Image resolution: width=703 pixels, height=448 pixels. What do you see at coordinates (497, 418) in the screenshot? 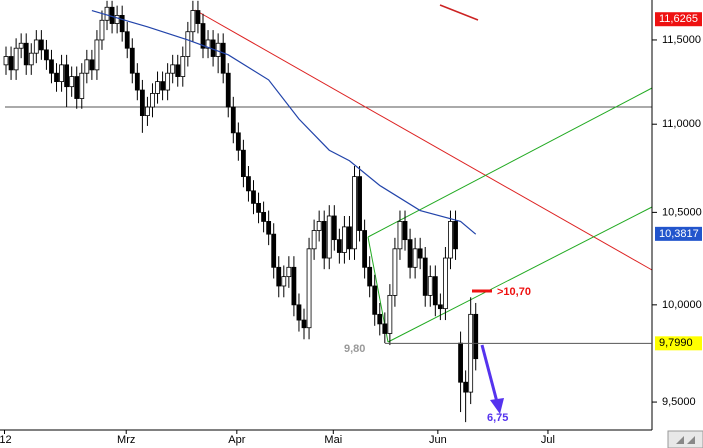
I see `annotation: 6,75` at bounding box center [497, 418].